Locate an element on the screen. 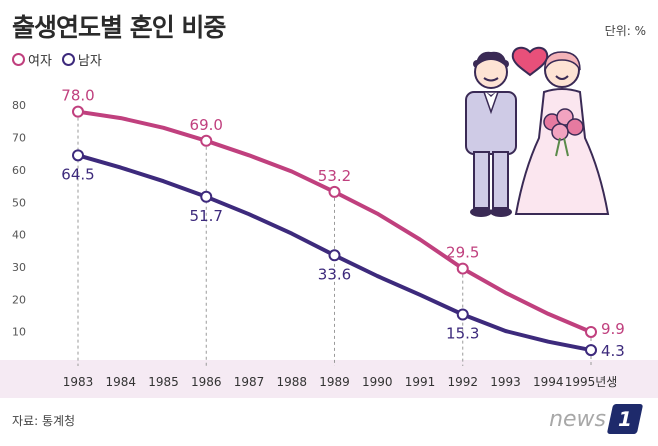 The width and height of the screenshot is (658, 446). logo-badge: 1 is located at coordinates (625, 419).